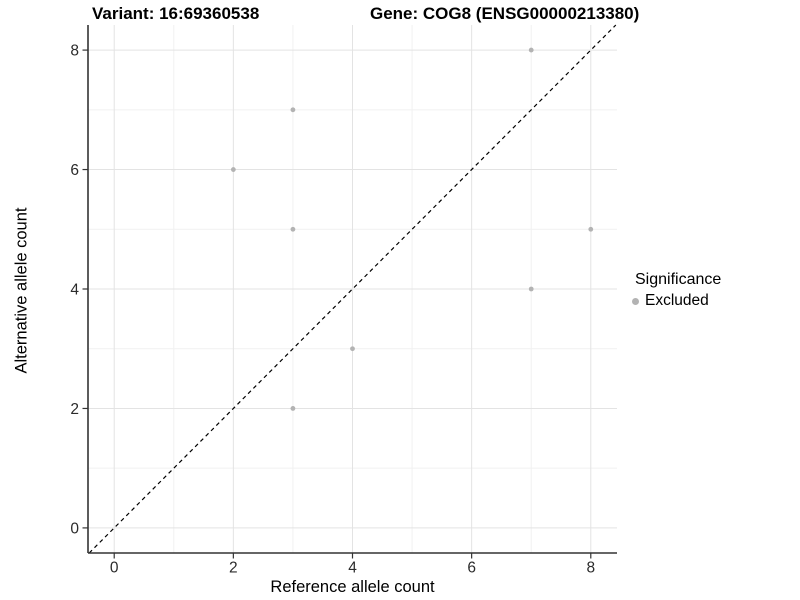 The image size is (800, 600). I want to click on legend-item-excluded: Excluded, so click(676, 301).